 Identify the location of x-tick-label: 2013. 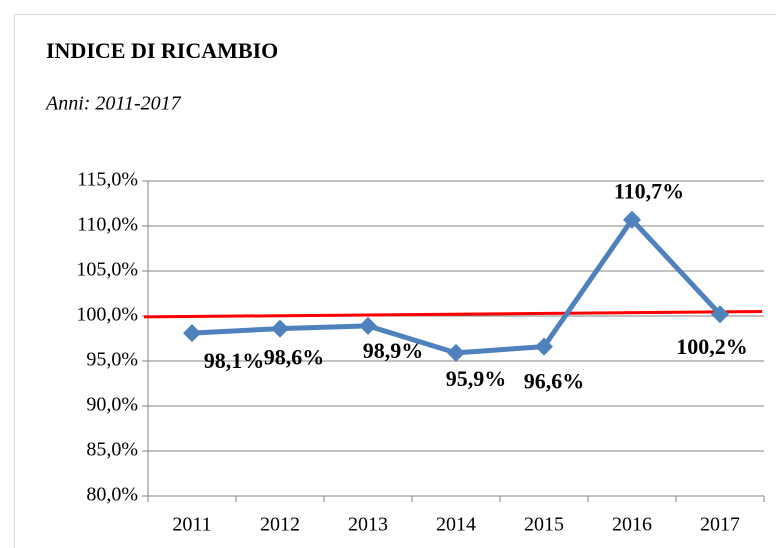
(368, 525).